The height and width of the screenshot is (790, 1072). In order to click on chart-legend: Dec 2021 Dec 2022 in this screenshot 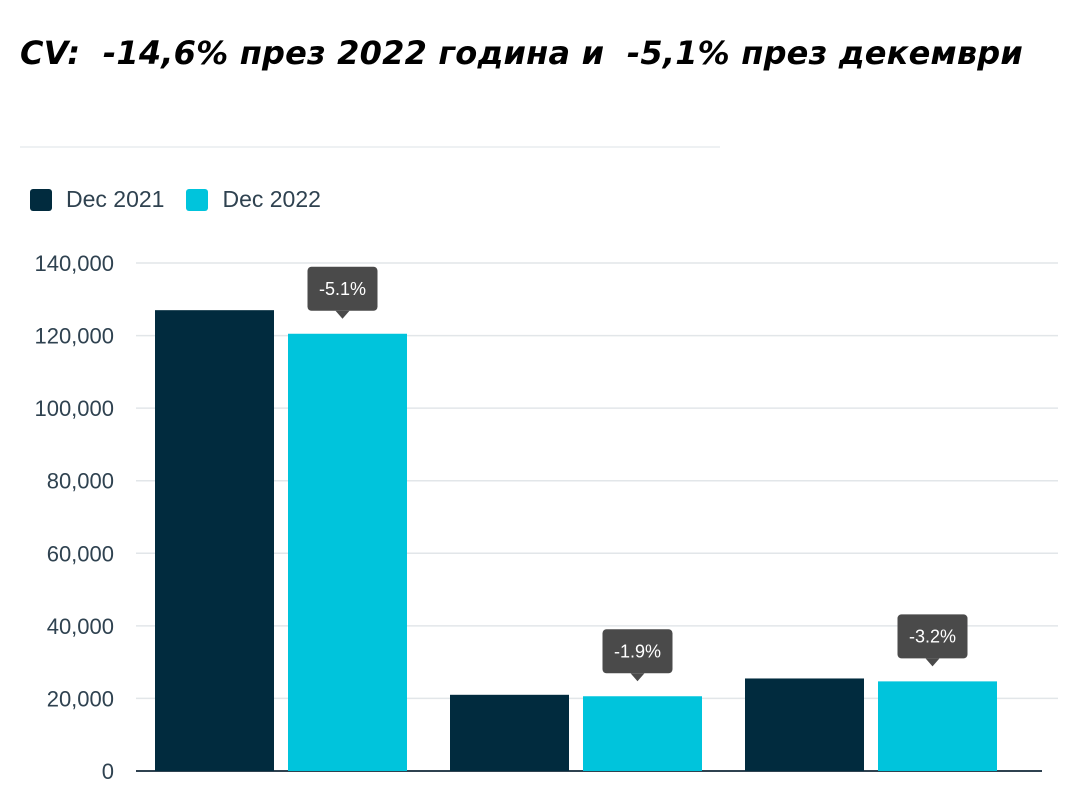, I will do `click(175, 199)`.